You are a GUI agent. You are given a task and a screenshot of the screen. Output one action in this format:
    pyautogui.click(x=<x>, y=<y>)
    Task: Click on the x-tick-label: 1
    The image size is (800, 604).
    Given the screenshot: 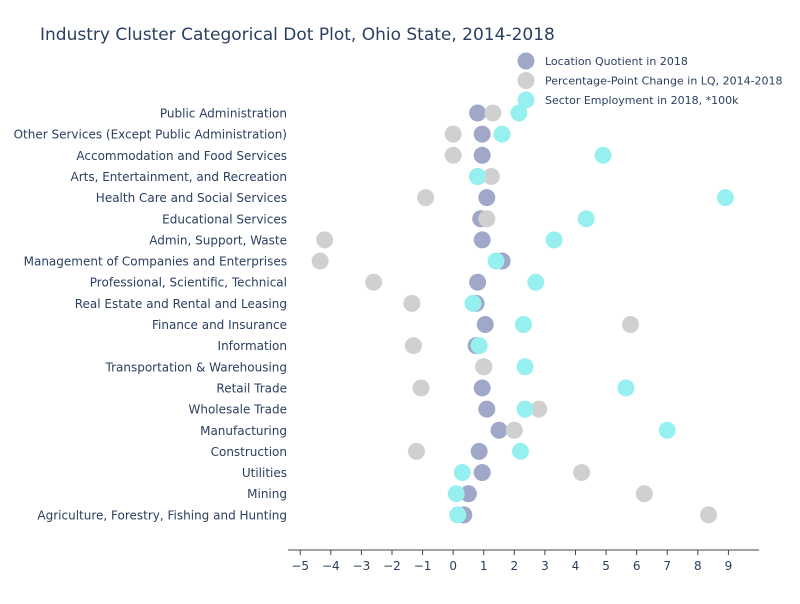 What is the action you would take?
    pyautogui.click(x=484, y=566)
    